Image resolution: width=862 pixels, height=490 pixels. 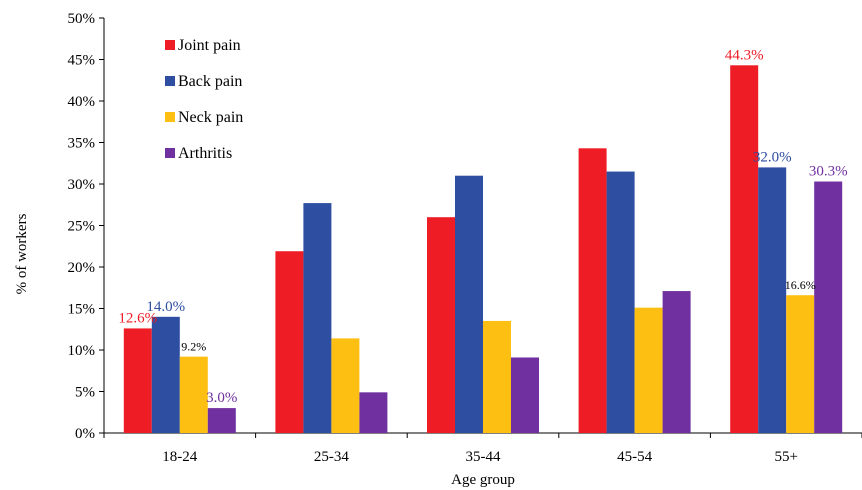 I want to click on y-tick-label: 40%, so click(x=82, y=102).